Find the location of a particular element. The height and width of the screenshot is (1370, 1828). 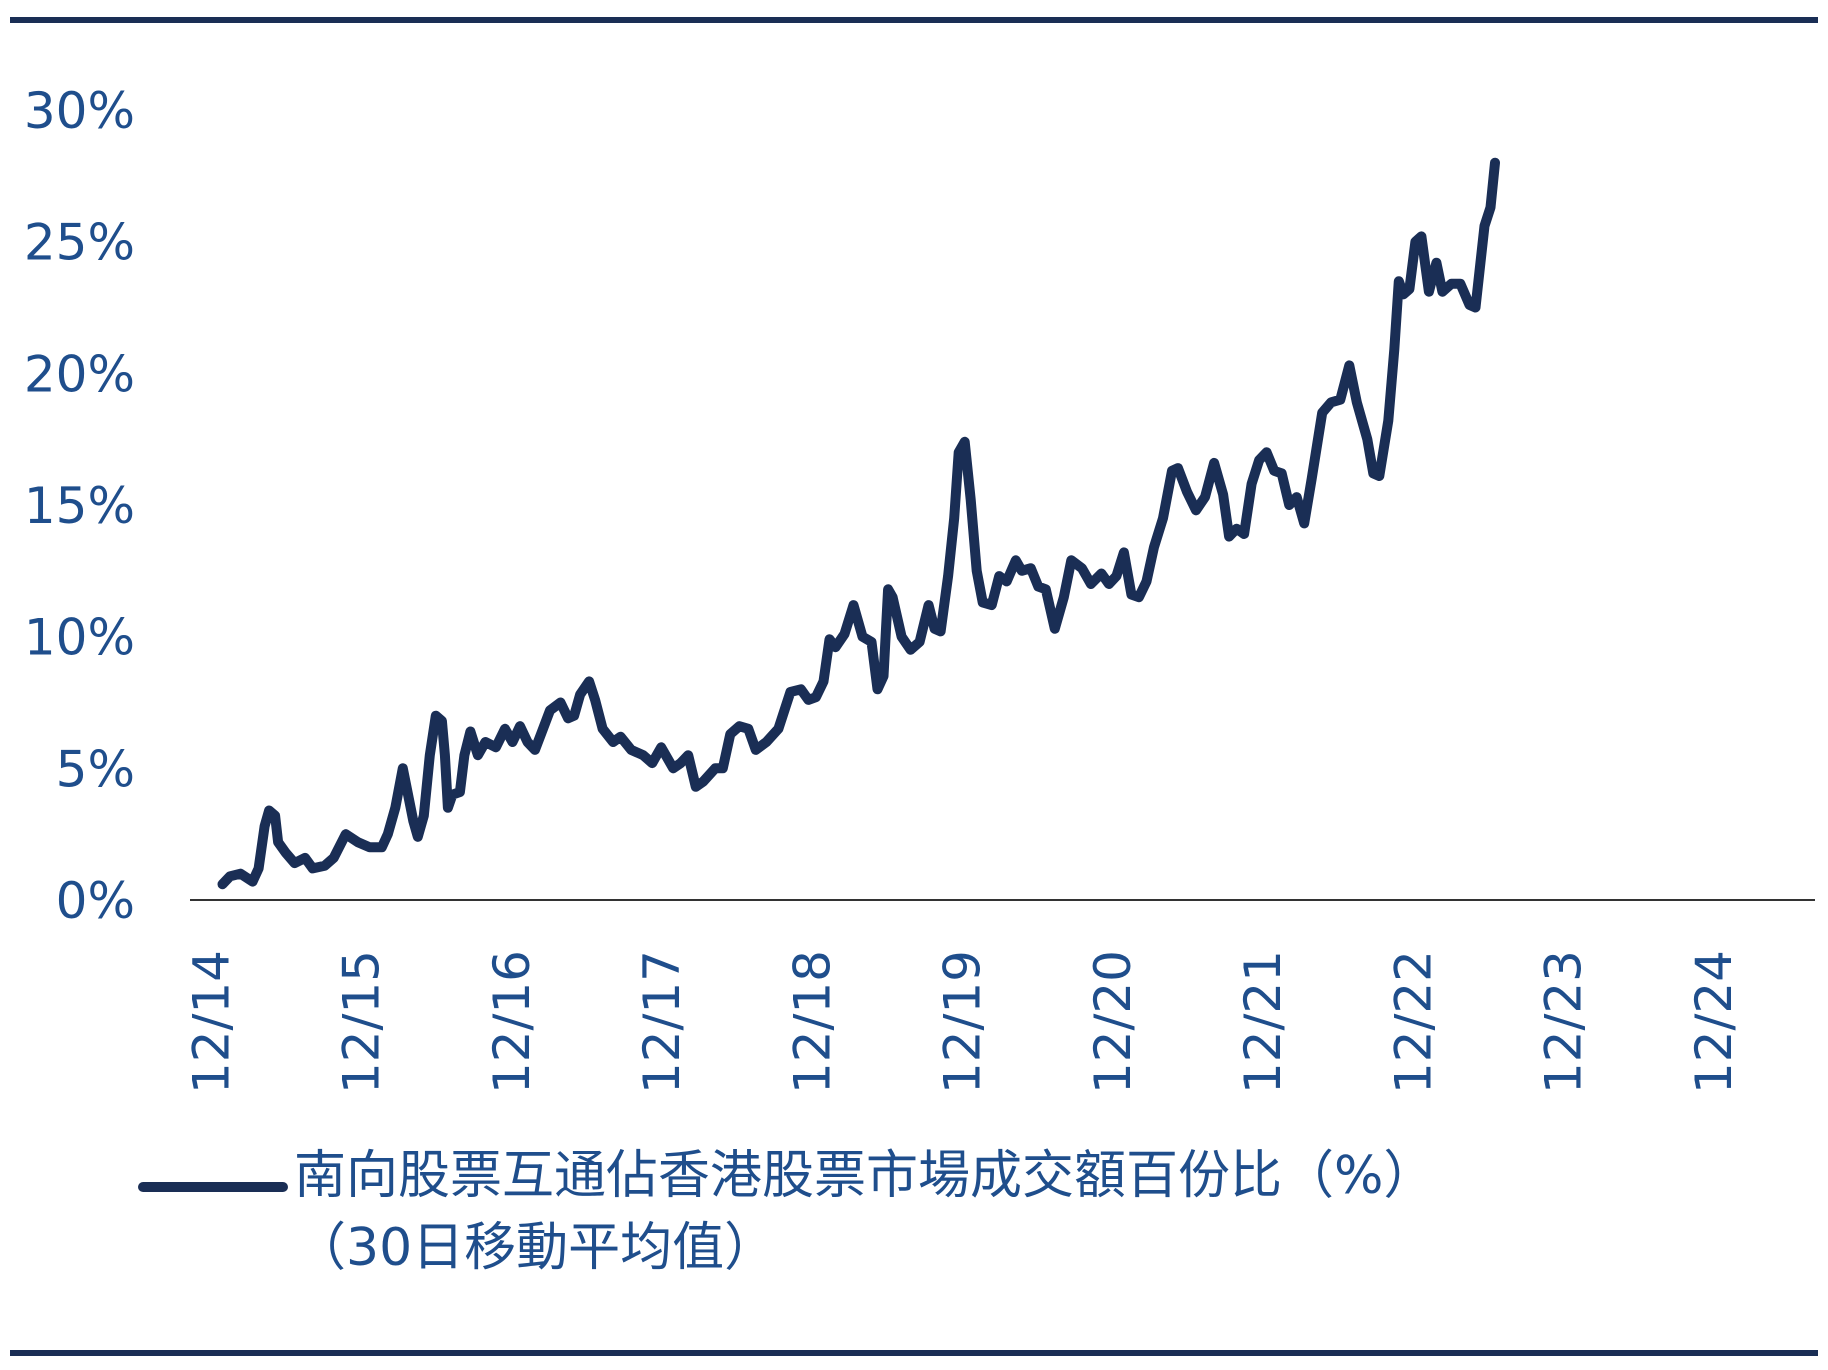

legend: 南向股票互通佔香港股票市場成交額百份比（%） （30日移動平均值） is located at coordinates (926, 1212).